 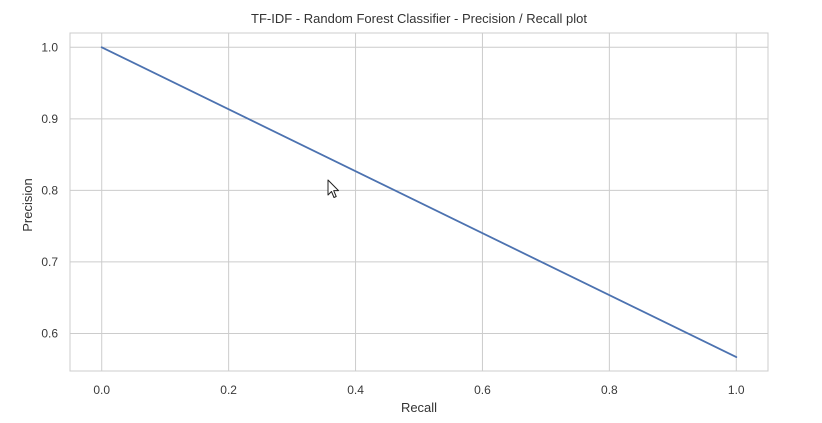 I want to click on x-tick-label: 0.6, so click(x=482, y=390).